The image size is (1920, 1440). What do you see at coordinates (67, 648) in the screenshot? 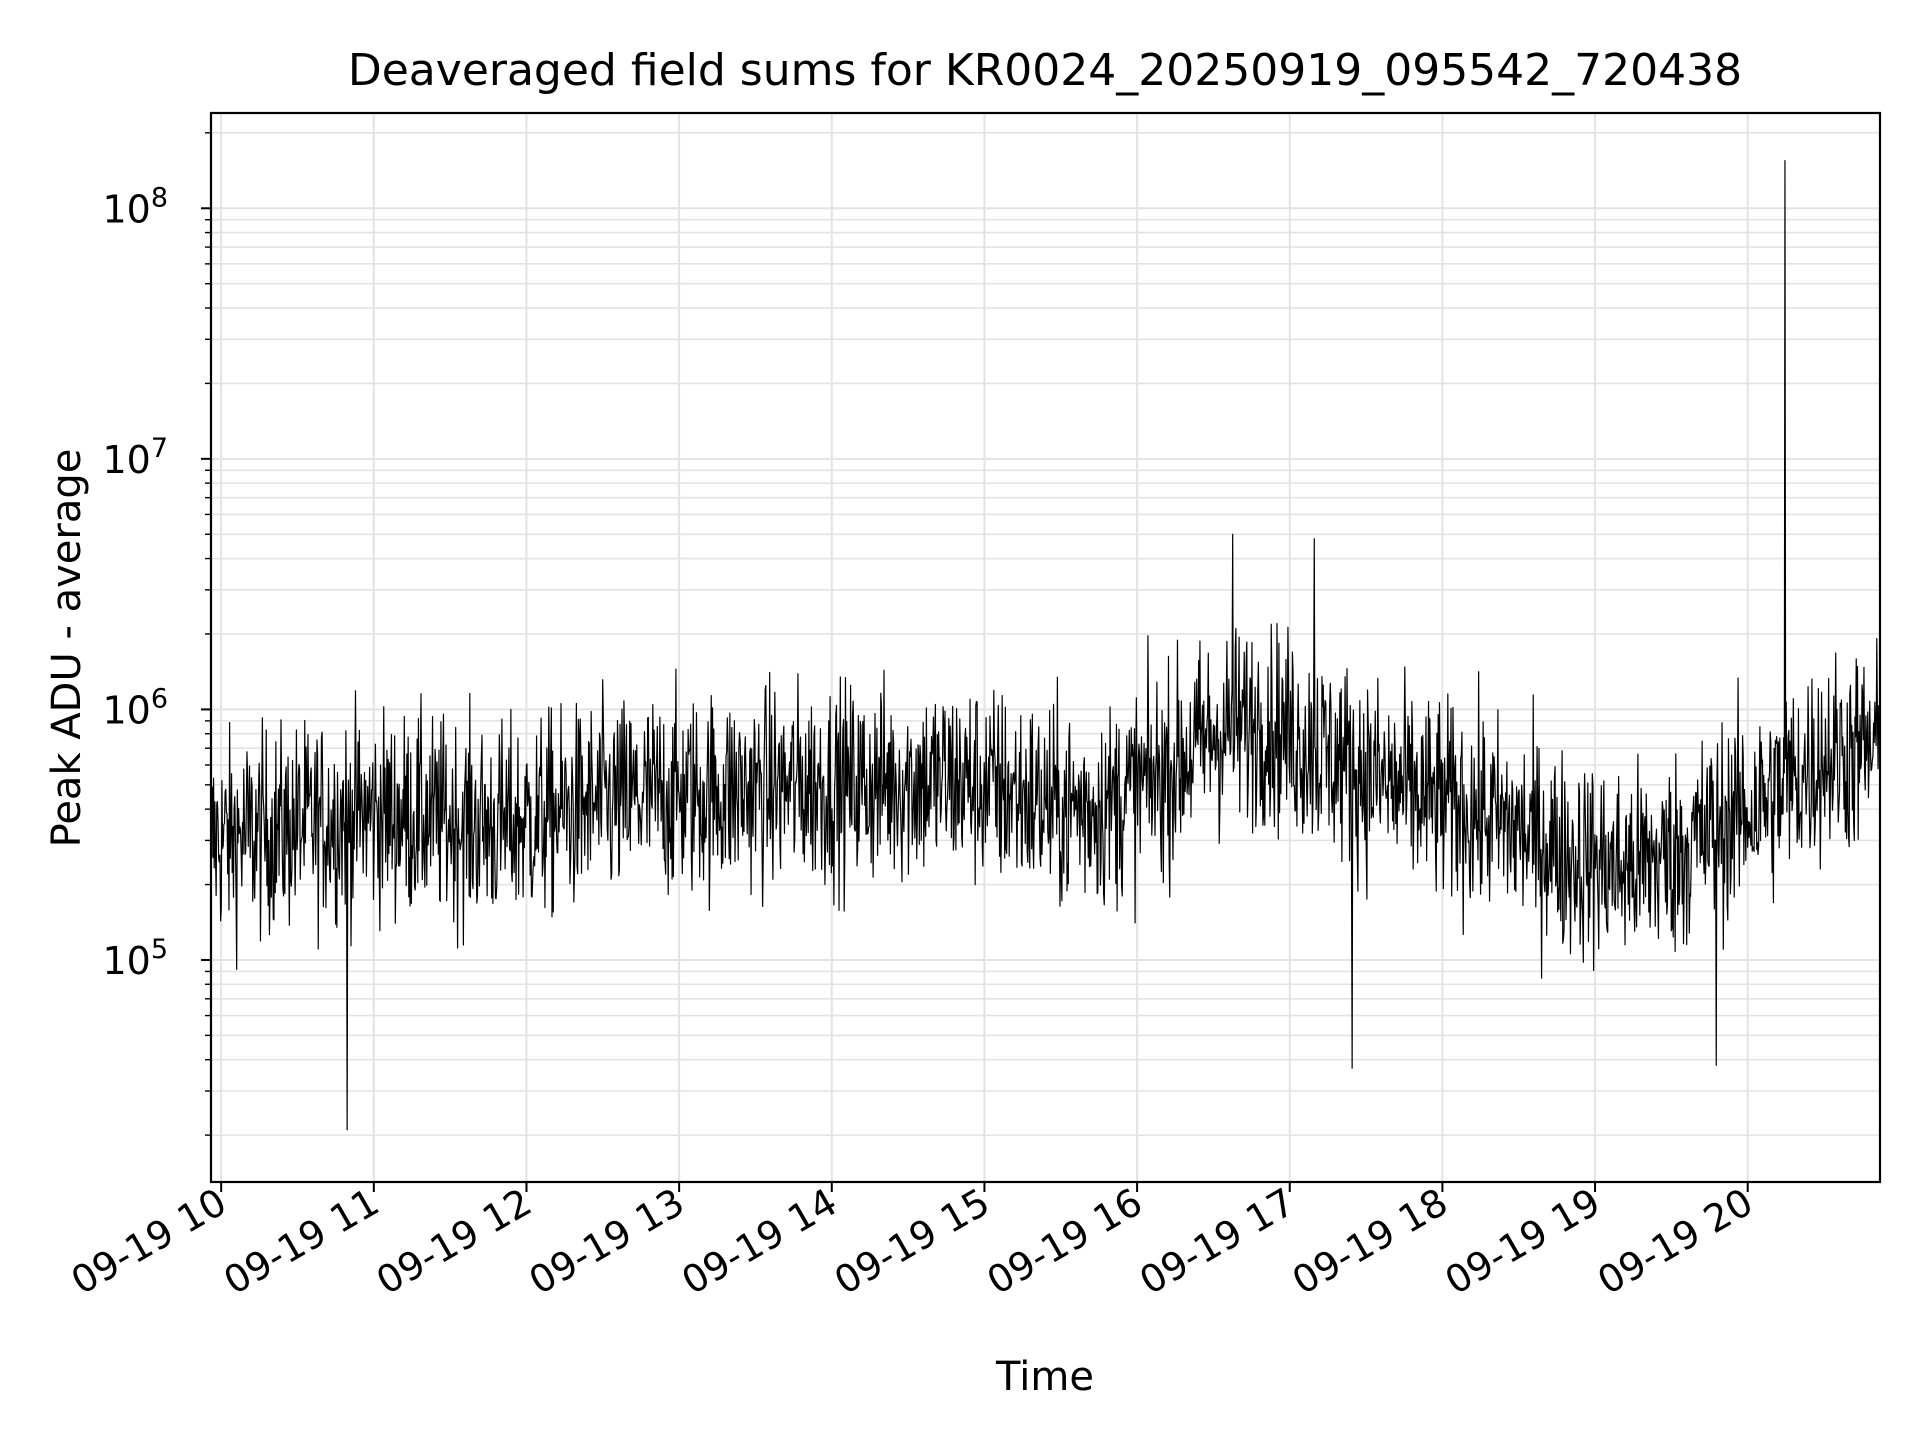
I see `y-axis-label: Peak ADU - average` at bounding box center [67, 648].